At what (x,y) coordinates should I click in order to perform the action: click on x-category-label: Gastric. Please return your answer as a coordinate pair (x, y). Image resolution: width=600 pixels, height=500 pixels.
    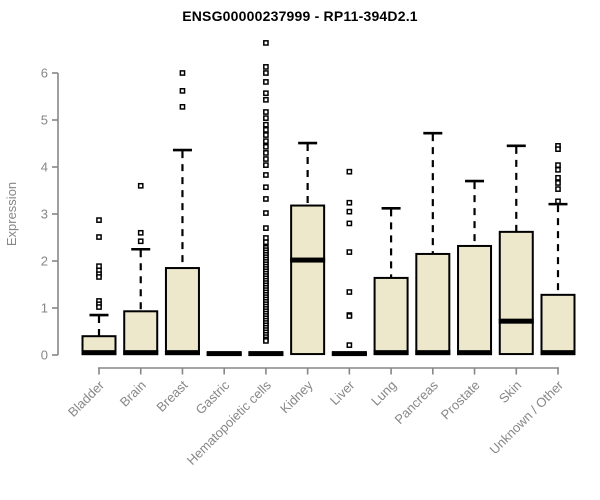
    Looking at the image, I should click on (213, 397).